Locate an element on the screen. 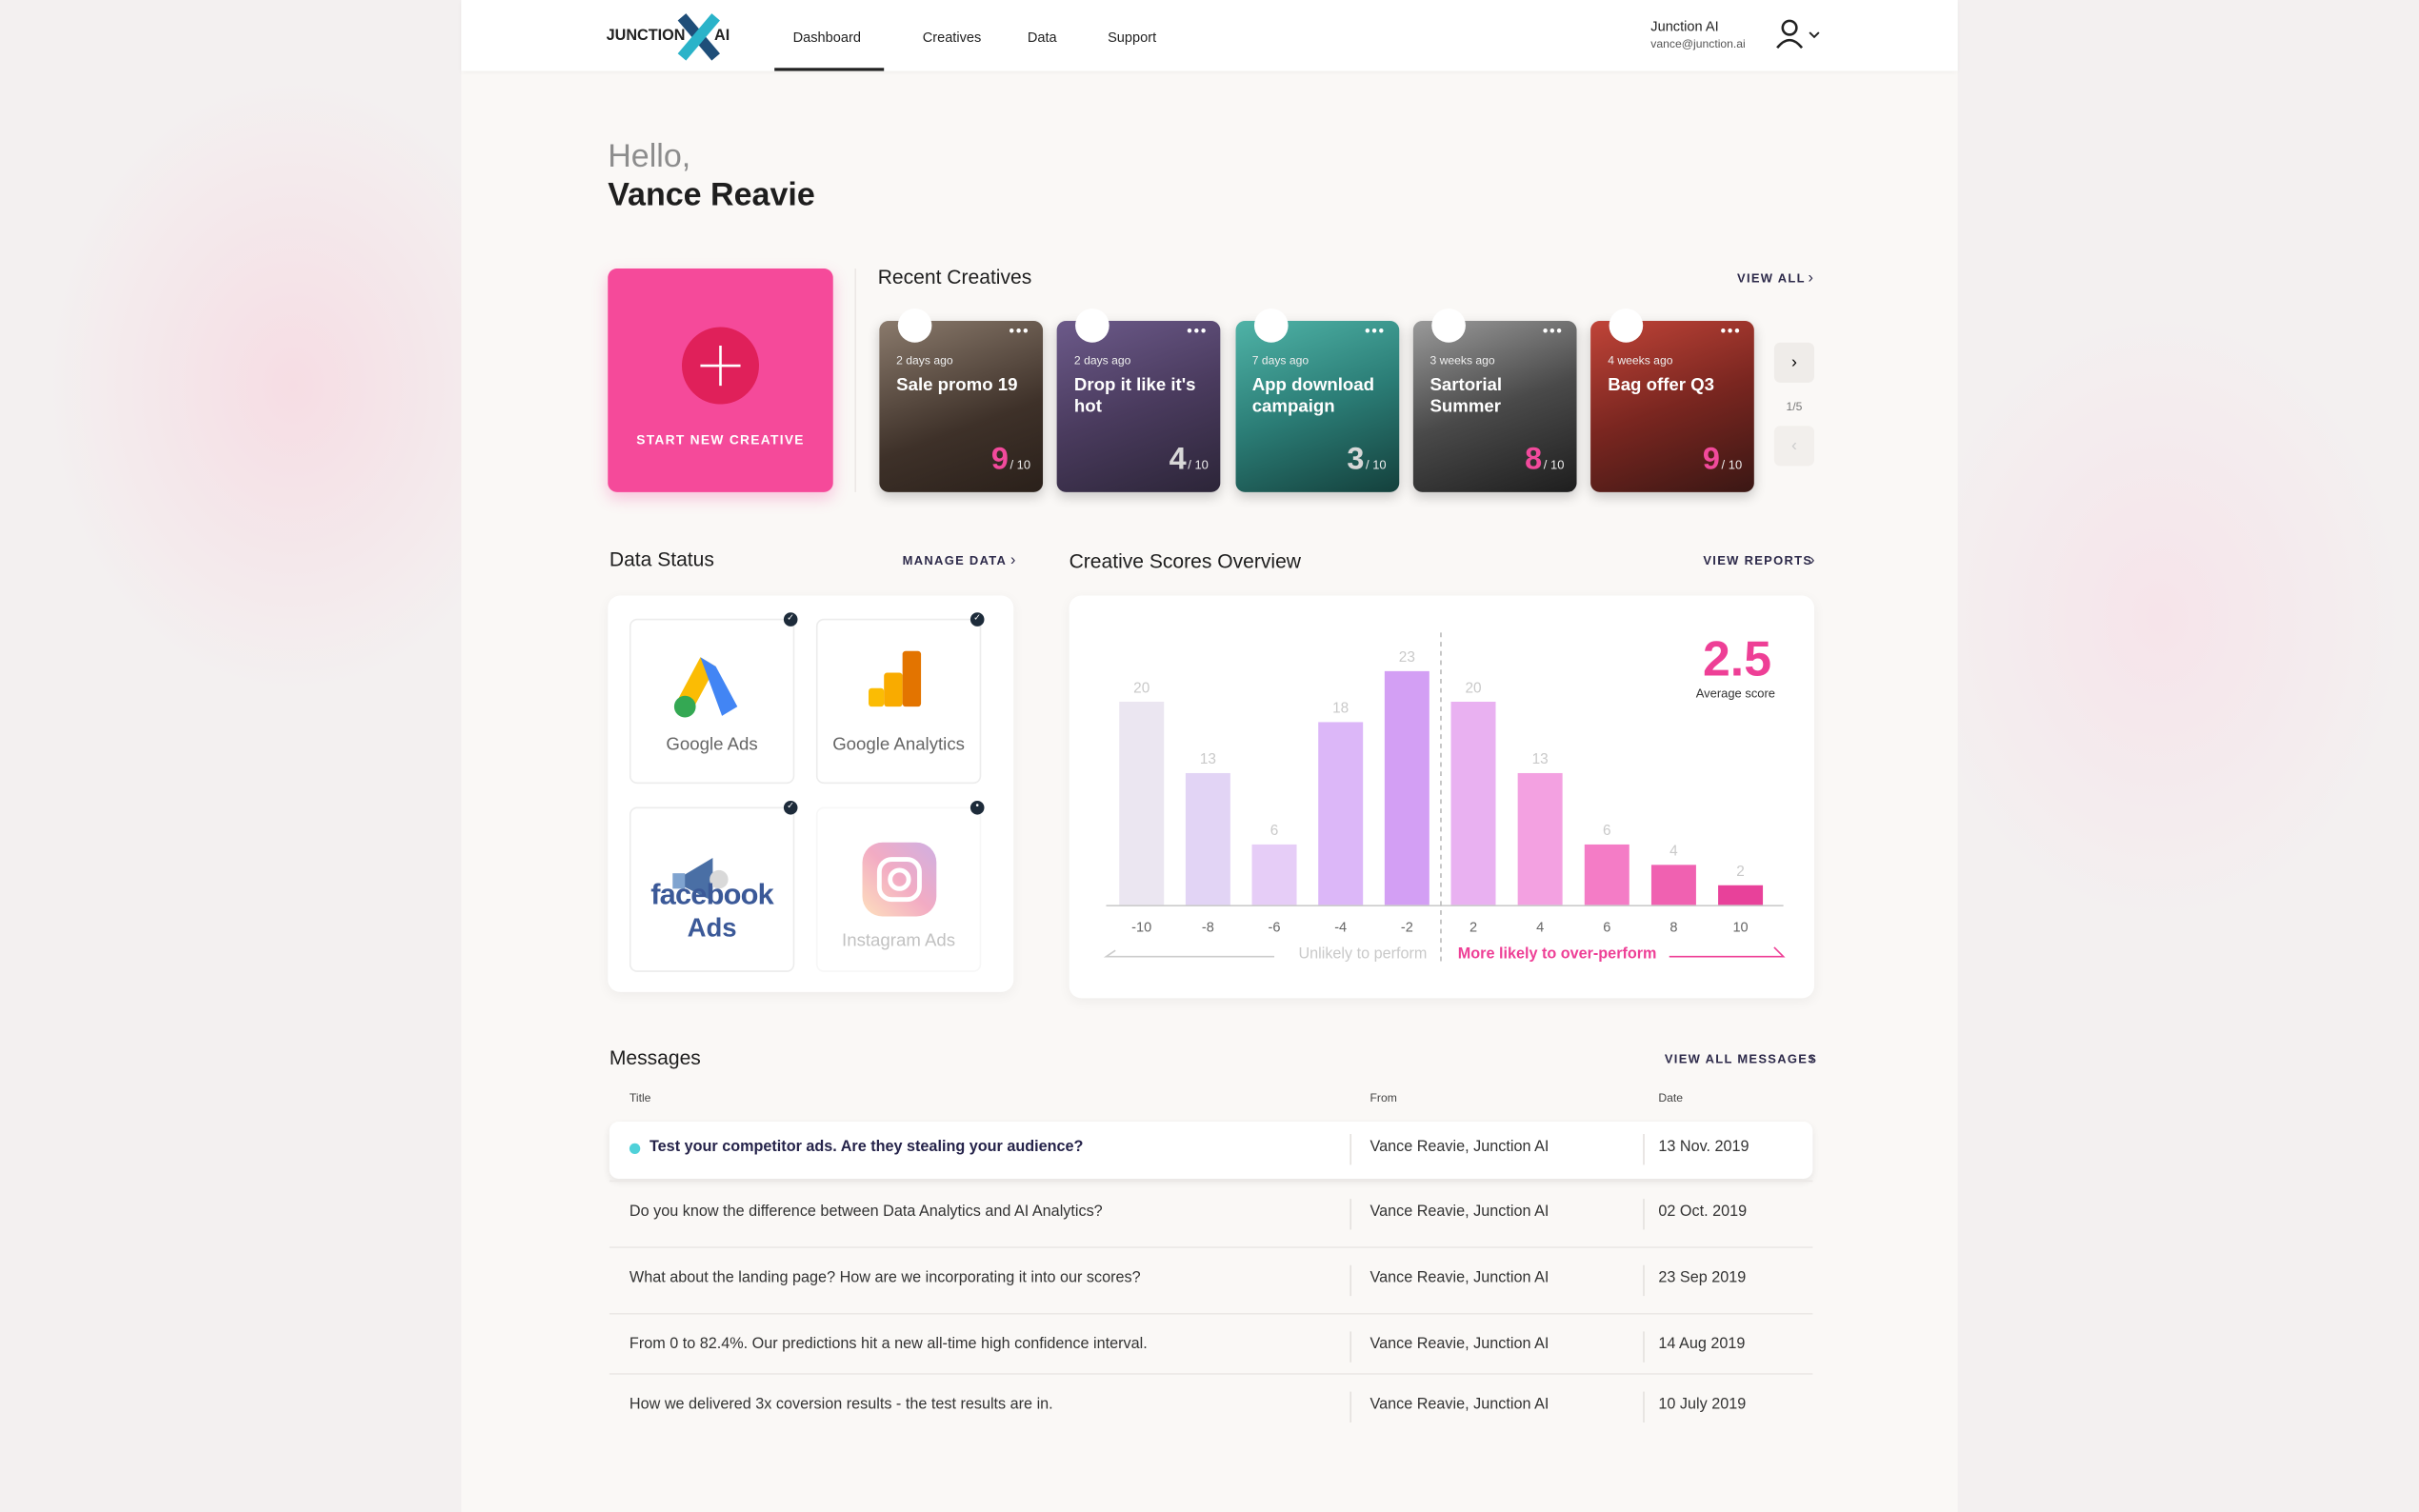 The height and width of the screenshot is (1512, 2419). x-tick-label: 2 is located at coordinates (1473, 928).